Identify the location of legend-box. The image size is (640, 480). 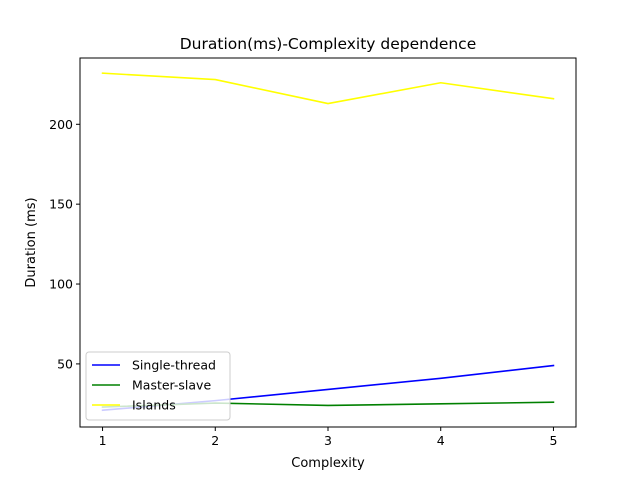
(158, 386).